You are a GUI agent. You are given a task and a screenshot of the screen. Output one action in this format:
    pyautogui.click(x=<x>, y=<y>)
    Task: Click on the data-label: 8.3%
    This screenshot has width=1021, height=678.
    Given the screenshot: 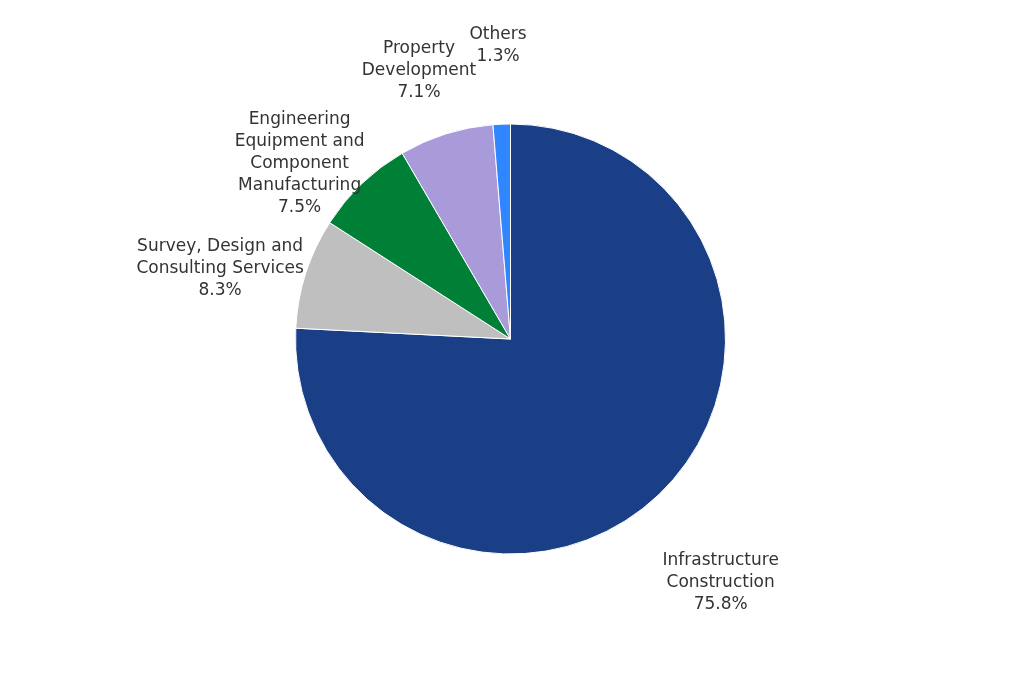 What is the action you would take?
    pyautogui.click(x=220, y=288)
    